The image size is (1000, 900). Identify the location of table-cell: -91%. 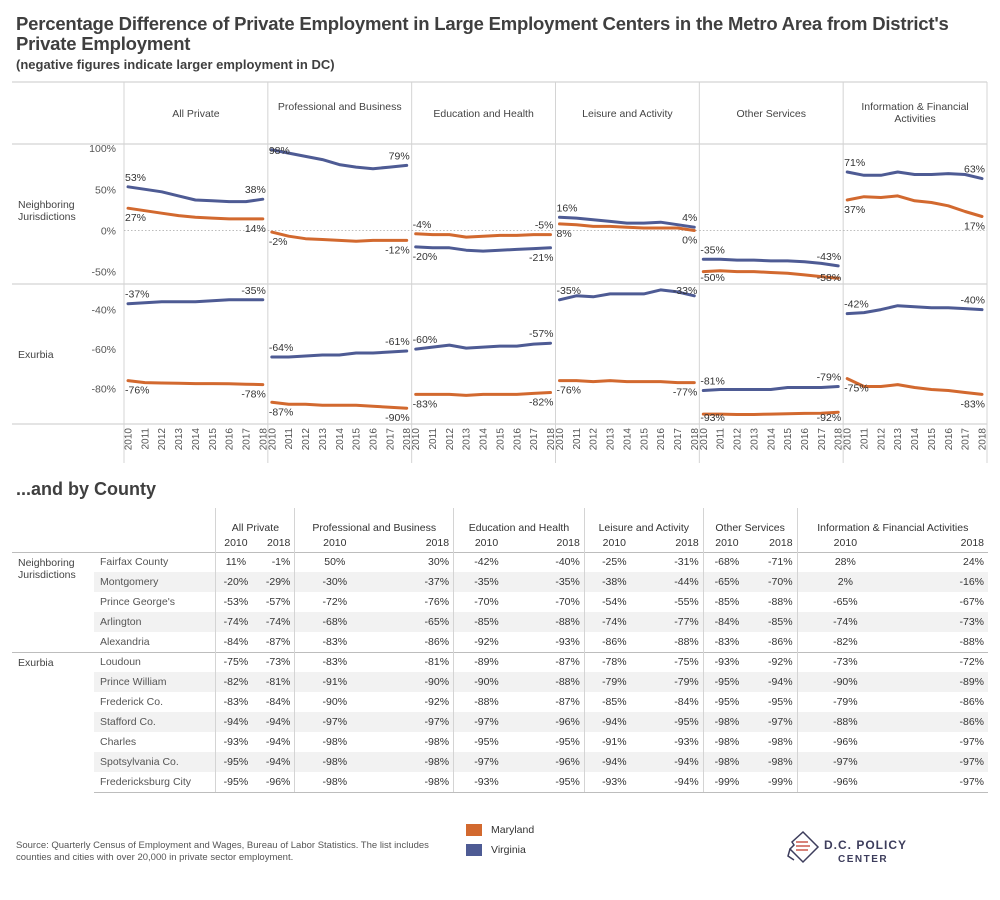
(334, 682).